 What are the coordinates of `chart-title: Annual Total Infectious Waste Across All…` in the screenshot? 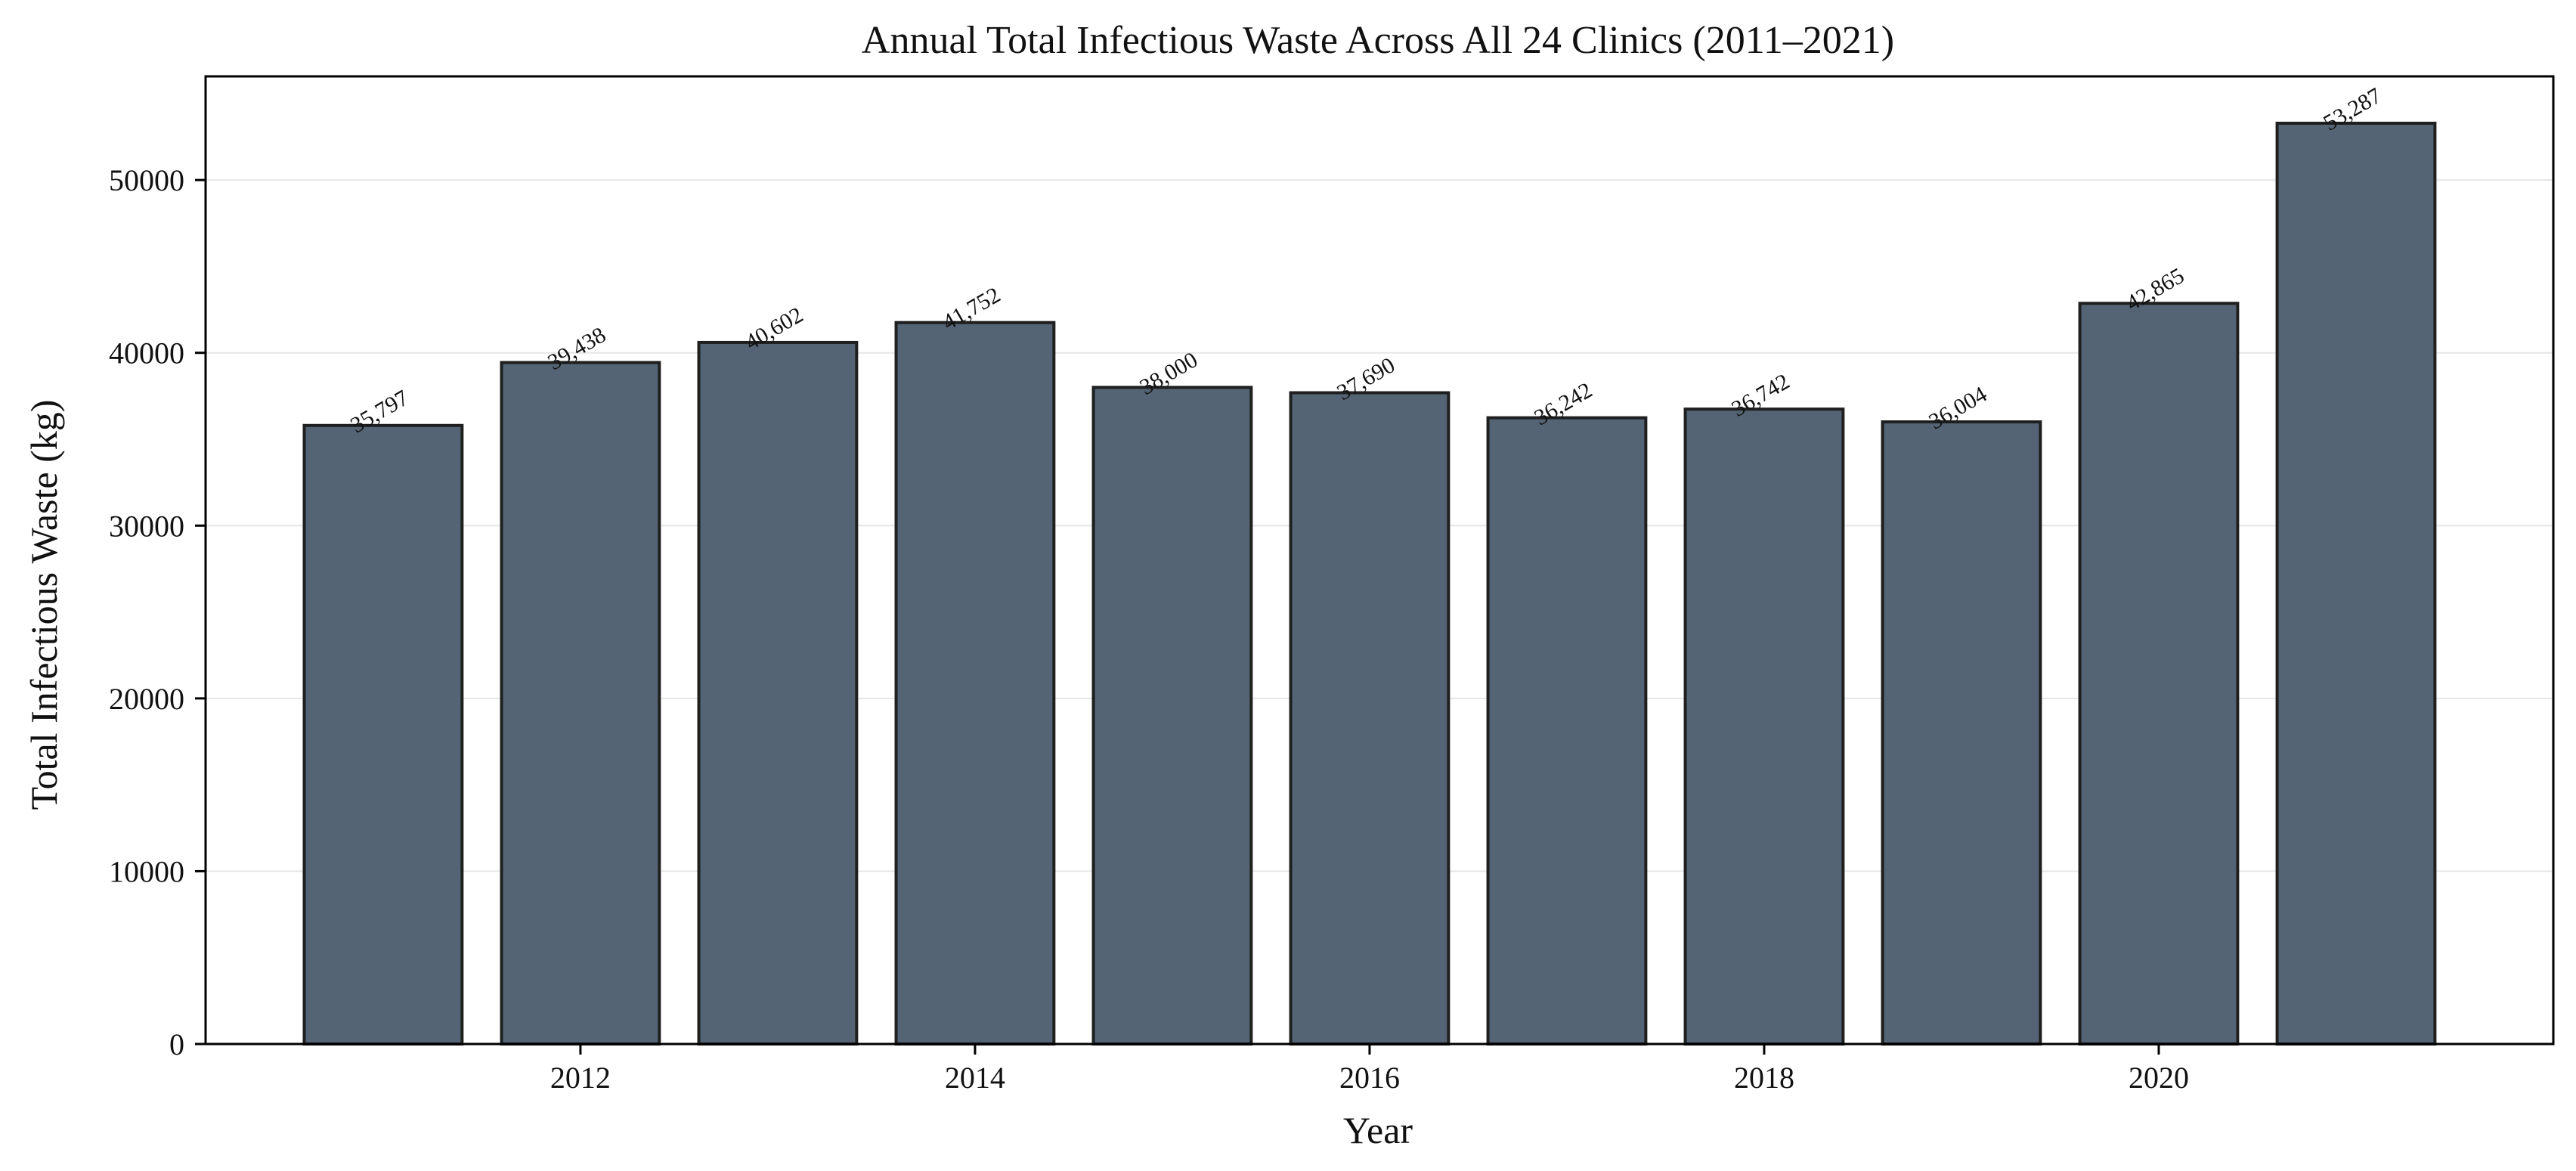 It's located at (1378, 40).